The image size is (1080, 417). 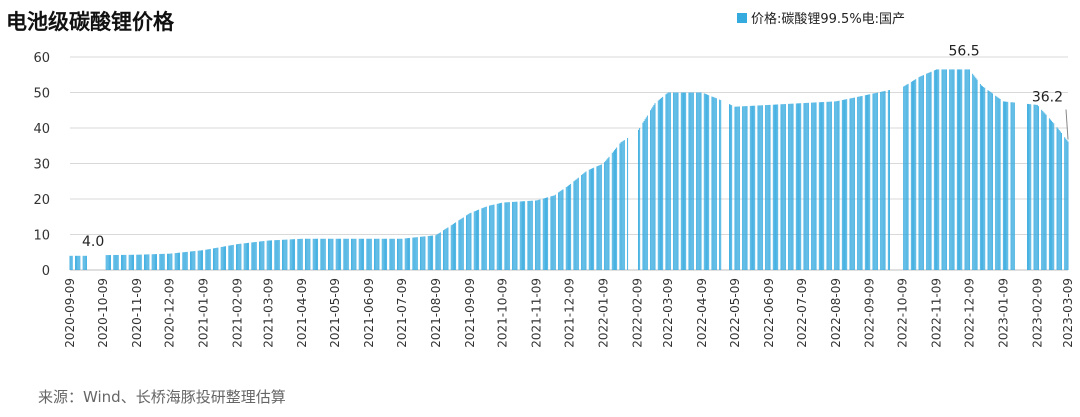 What do you see at coordinates (268, 313) in the screenshot?
I see `x-tick-label: 2021-03-09` at bounding box center [268, 313].